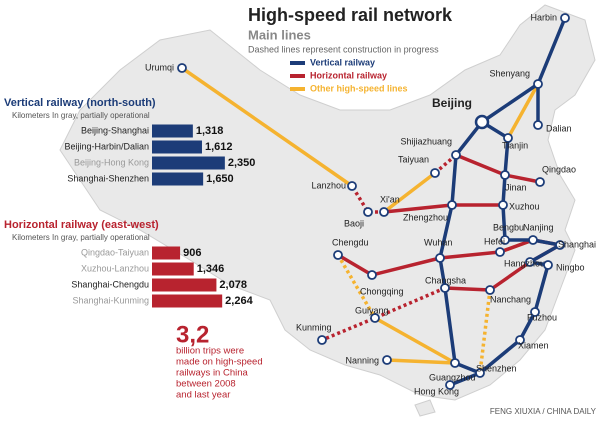  Describe the element at coordinates (192, 334) in the screenshot. I see `callout-number: 3,2` at that location.